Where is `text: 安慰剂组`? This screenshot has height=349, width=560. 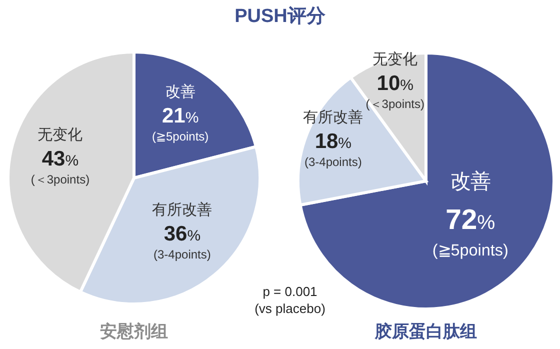
text: 安慰剂组 is located at coordinates (134, 331).